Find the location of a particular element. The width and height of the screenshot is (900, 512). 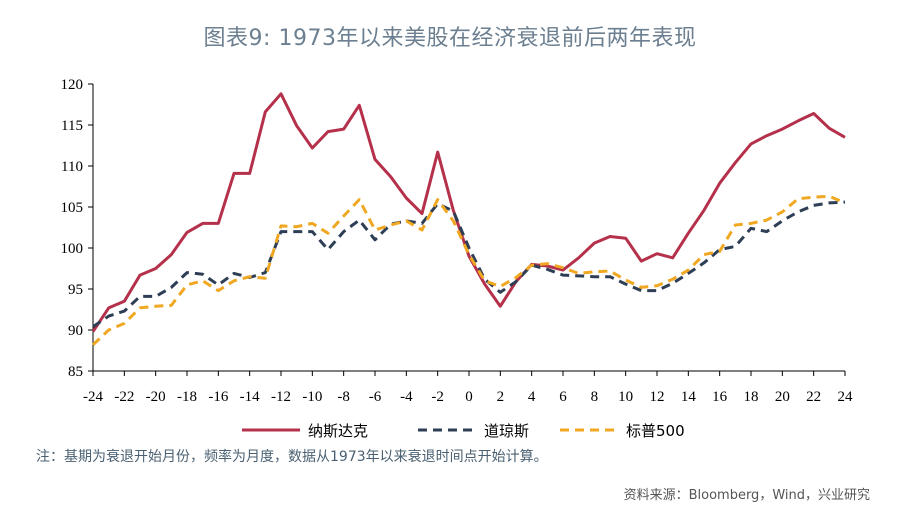

x-tick-label: 16 is located at coordinates (720, 397).